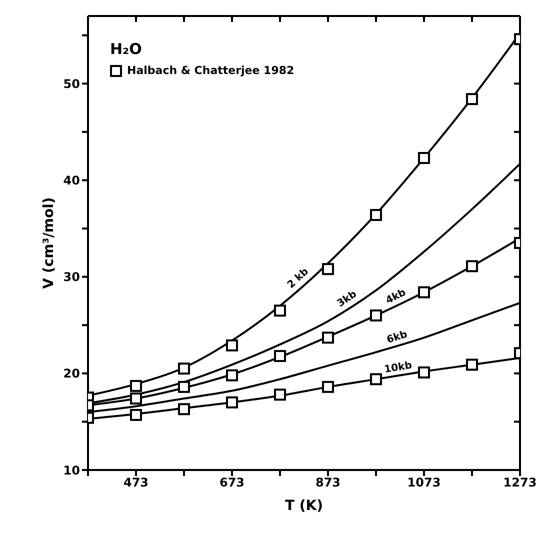 Image resolution: width=542 pixels, height=550 pixels. What do you see at coordinates (71, 83) in the screenshot?
I see `y-tick-label: 50` at bounding box center [71, 83].